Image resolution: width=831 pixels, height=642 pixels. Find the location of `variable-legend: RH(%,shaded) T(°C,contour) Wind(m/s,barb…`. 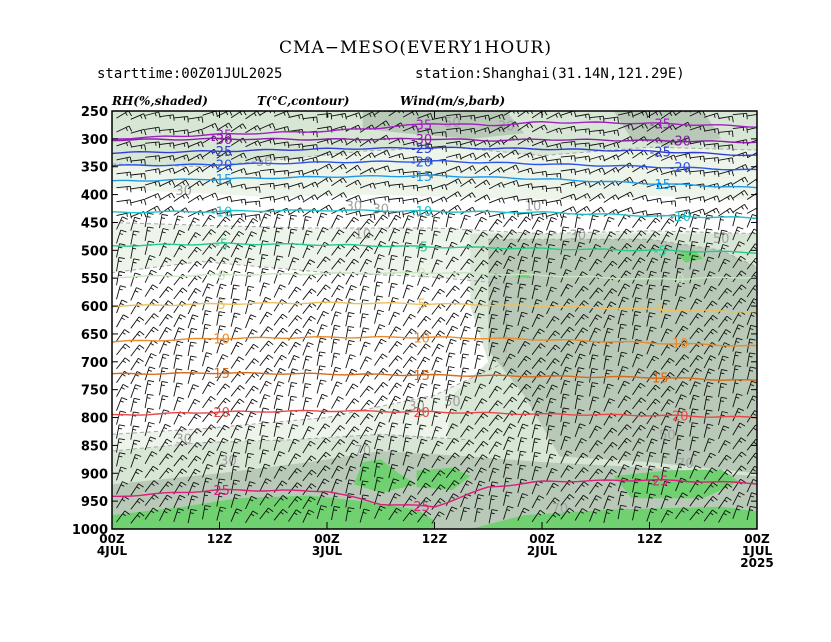

variable-legend: RH(%,shaded) T(°C,contour) Wind(m/s,barb… is located at coordinates (437, 102).